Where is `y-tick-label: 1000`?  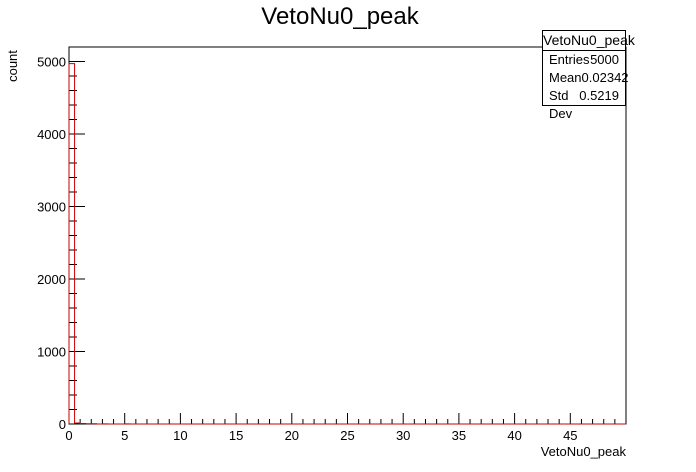 y-tick-label: 1000 is located at coordinates (51, 352).